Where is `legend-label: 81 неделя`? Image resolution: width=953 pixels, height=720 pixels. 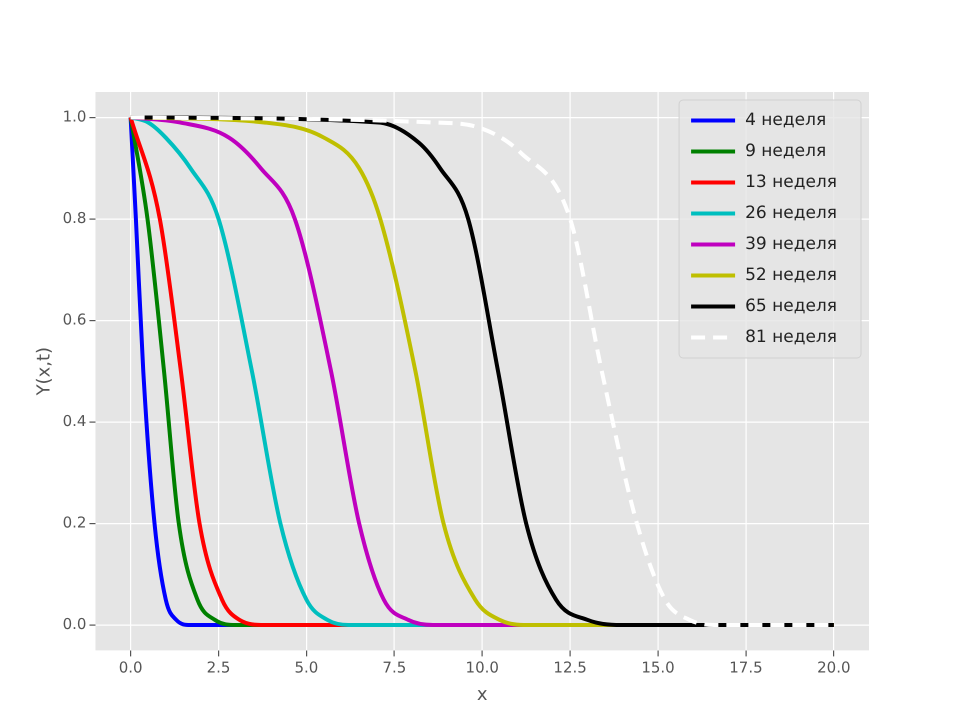
legend-label: 81 неделя is located at coordinates (791, 336).